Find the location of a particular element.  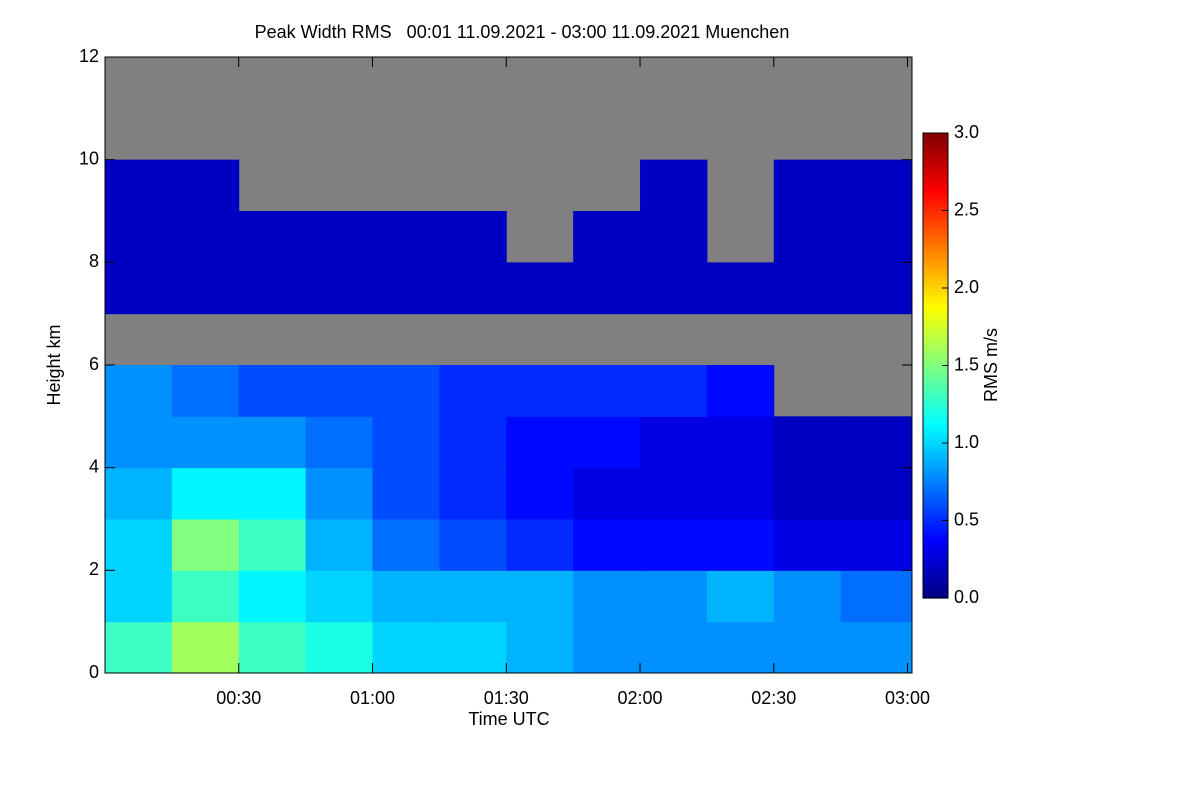

colorbar-tick-label: 3.0 is located at coordinates (966, 132).